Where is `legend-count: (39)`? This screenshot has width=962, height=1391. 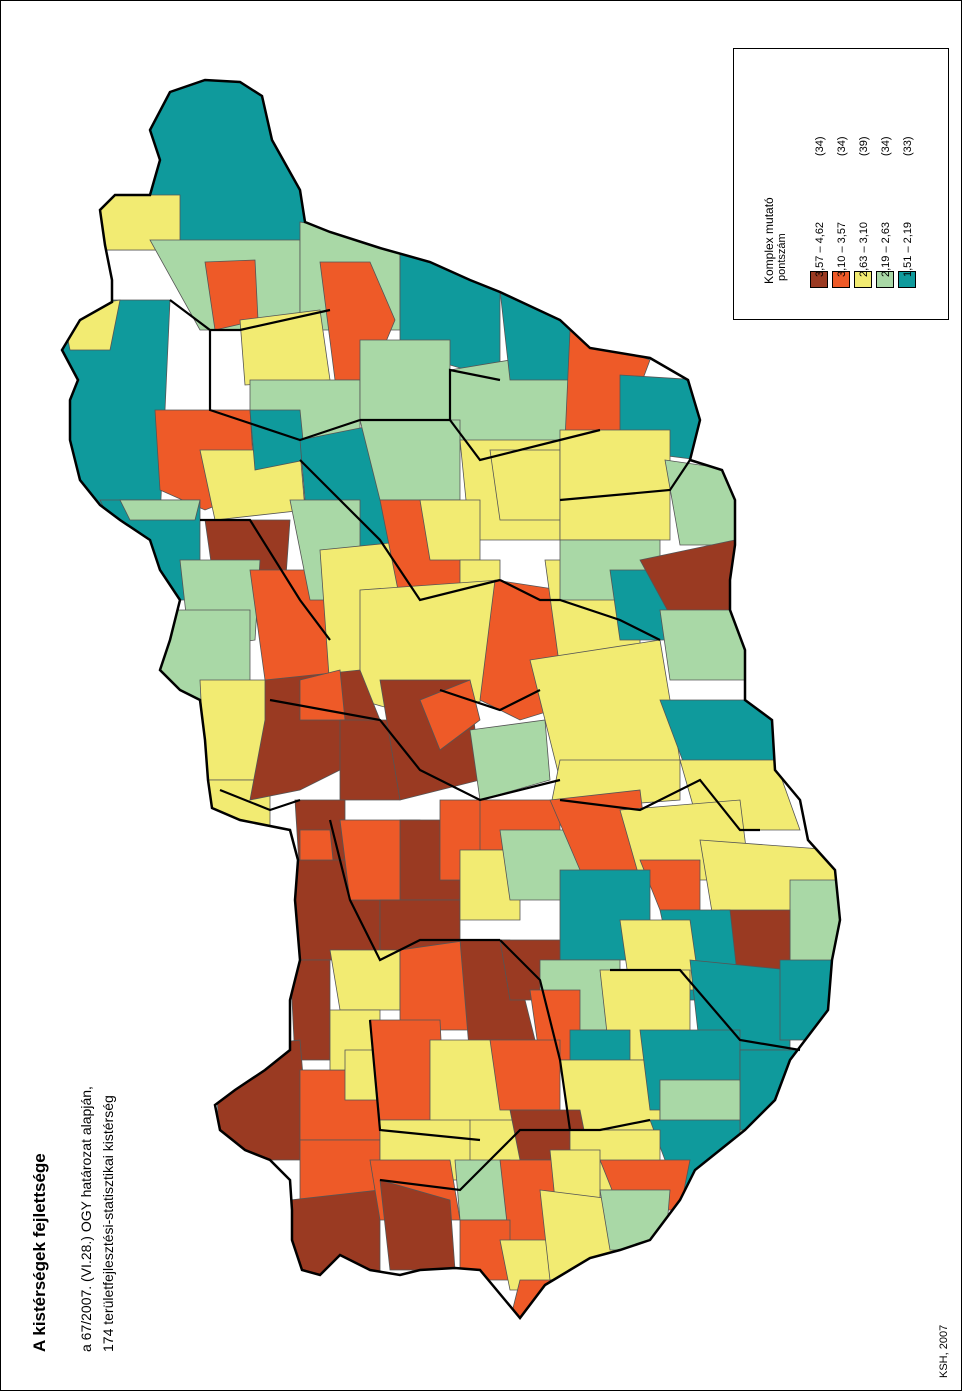
legend-count: (39) is located at coordinates (864, 146).